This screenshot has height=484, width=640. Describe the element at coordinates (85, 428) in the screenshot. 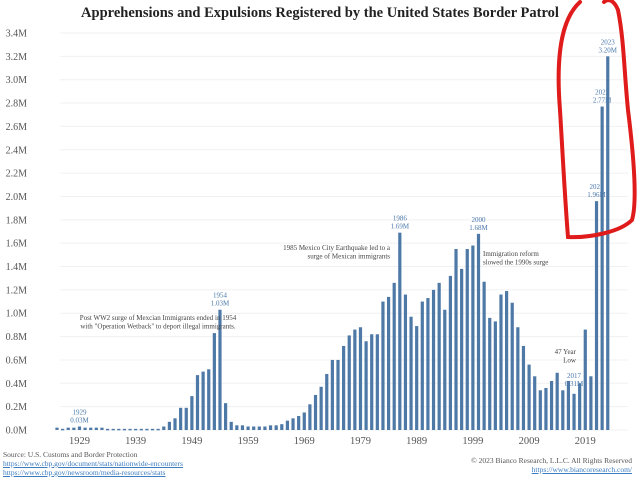

I see `bar-1930` at that location.